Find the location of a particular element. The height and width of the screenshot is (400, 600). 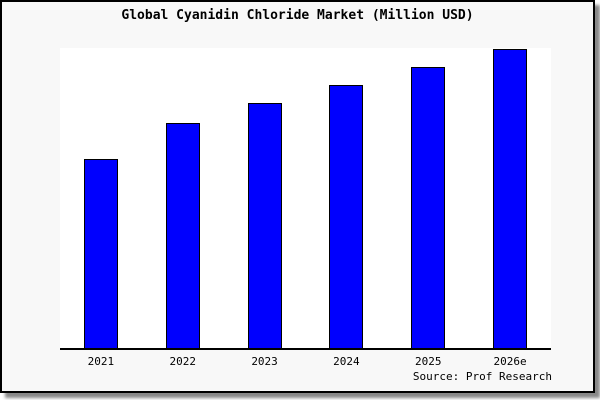

bar-slot-2026e is located at coordinates (510, 198).